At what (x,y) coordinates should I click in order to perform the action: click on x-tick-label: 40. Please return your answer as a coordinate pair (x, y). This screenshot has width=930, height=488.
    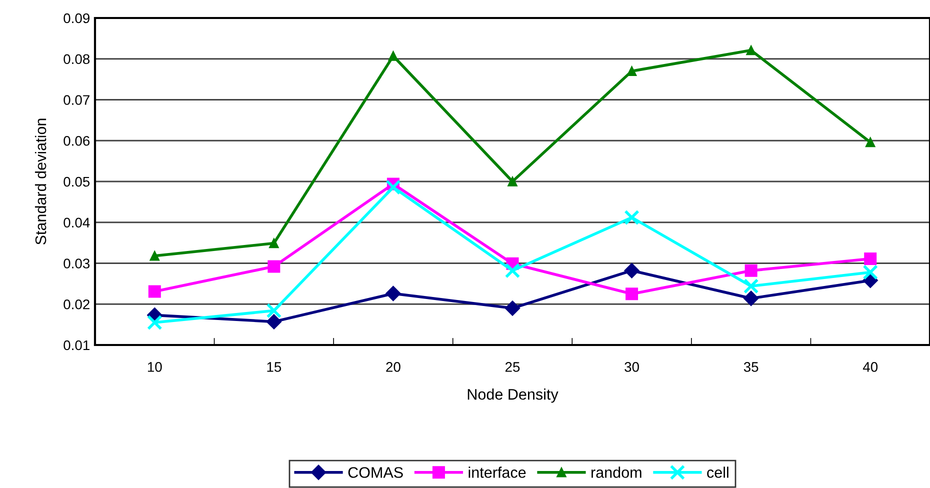
    Looking at the image, I should click on (870, 367).